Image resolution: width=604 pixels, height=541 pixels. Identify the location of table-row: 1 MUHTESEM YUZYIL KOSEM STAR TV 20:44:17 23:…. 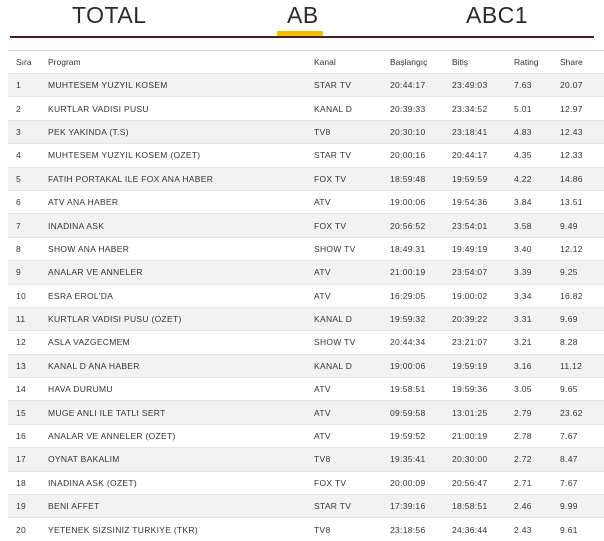
(306, 84).